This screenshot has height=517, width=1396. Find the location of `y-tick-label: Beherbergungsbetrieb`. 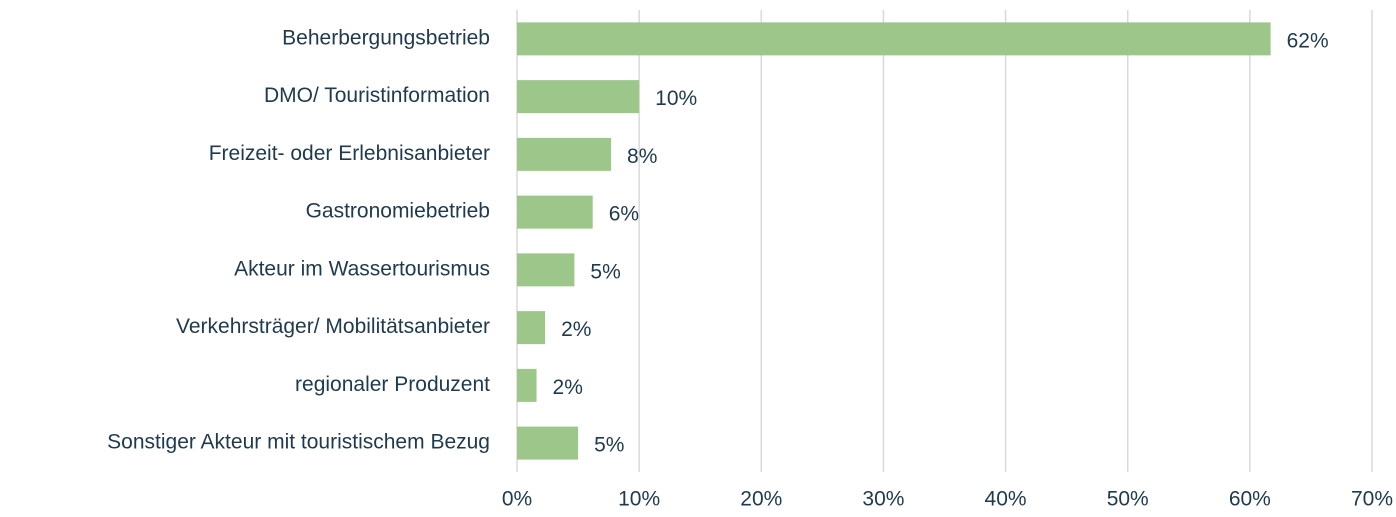

y-tick-label: Beherbergungsbetrieb is located at coordinates (386, 37).